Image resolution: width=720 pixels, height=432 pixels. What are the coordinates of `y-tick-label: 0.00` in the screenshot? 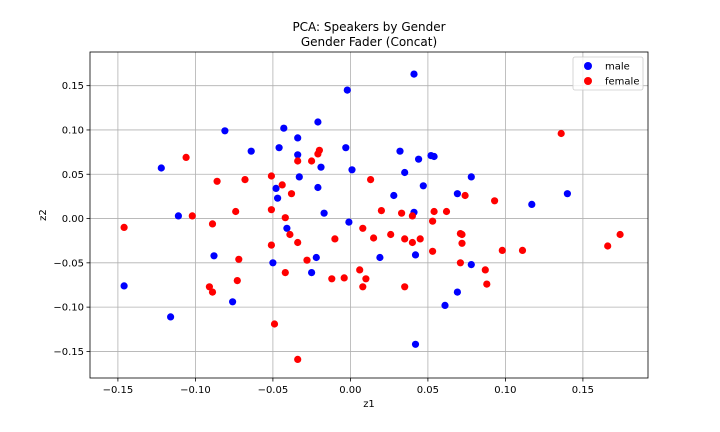 It's located at (73, 219).